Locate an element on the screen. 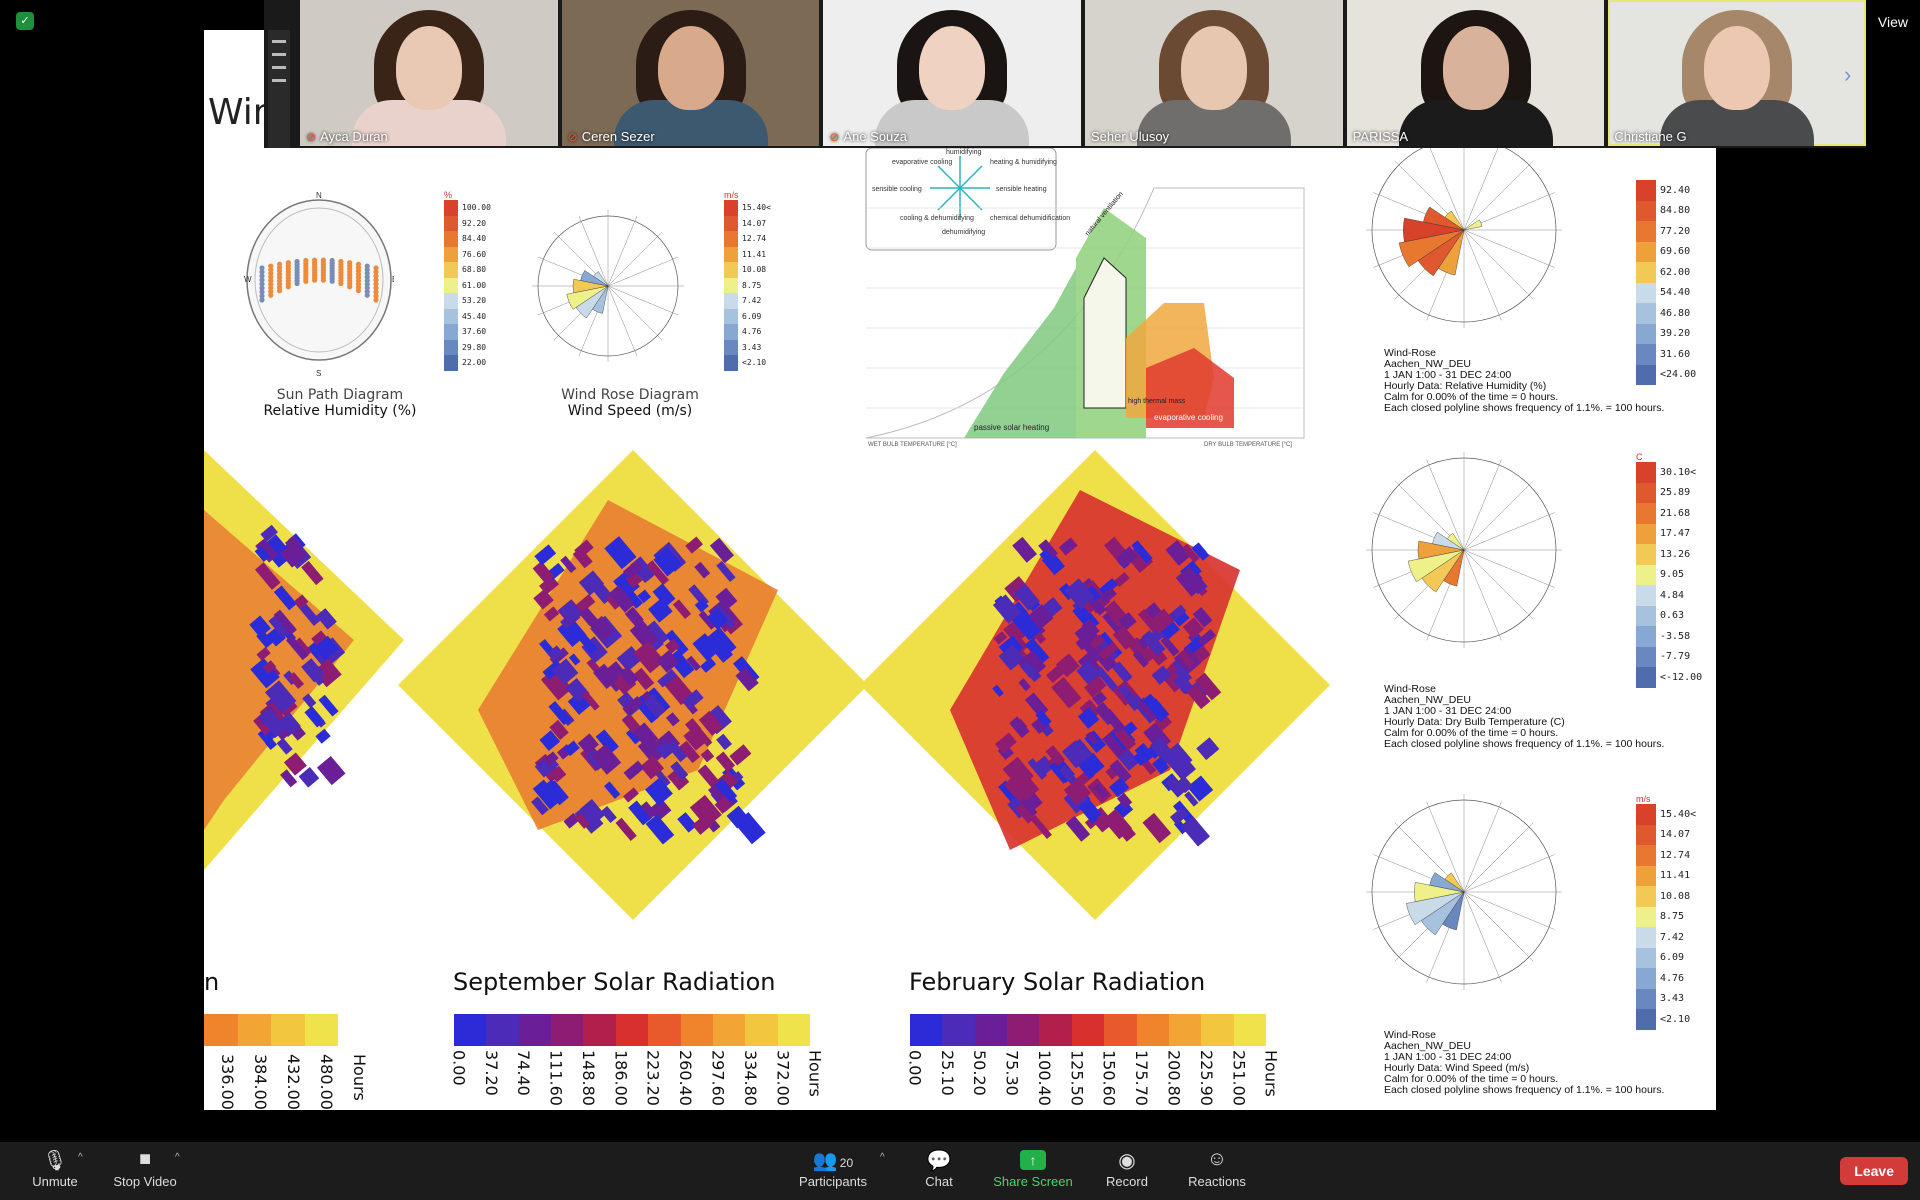 The width and height of the screenshot is (1920, 1200). legend-label: 15.40< is located at coordinates (1678, 814).